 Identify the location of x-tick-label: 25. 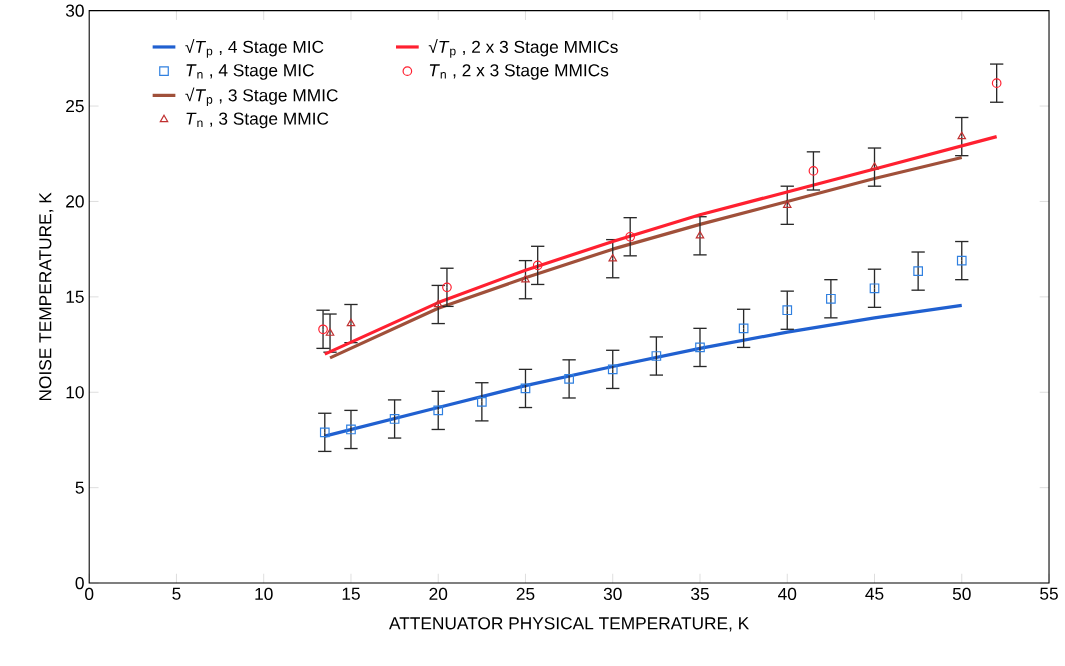
(525, 594).